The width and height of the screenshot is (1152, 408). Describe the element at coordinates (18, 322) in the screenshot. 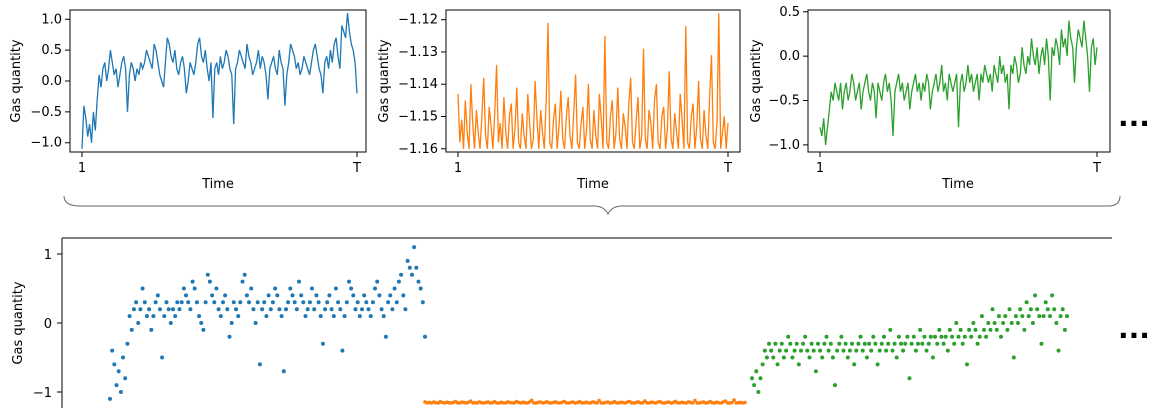

I see `scatter-ylabel: Gas quantity` at that location.